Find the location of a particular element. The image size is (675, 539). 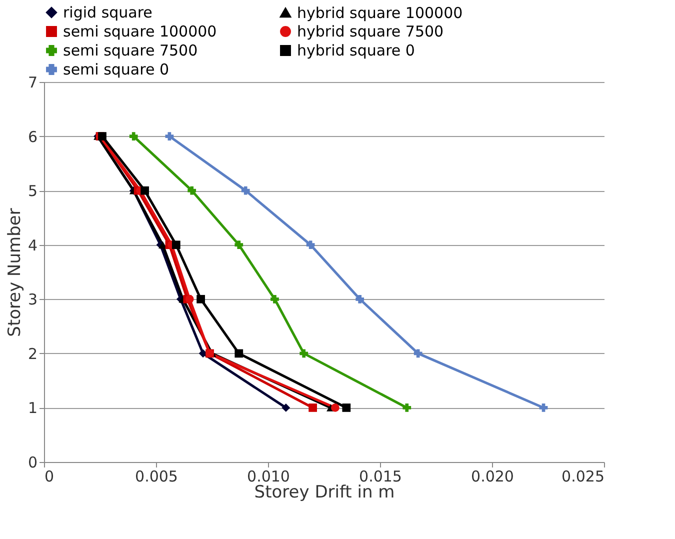

y-tick-label: 2 is located at coordinates (33, 353).